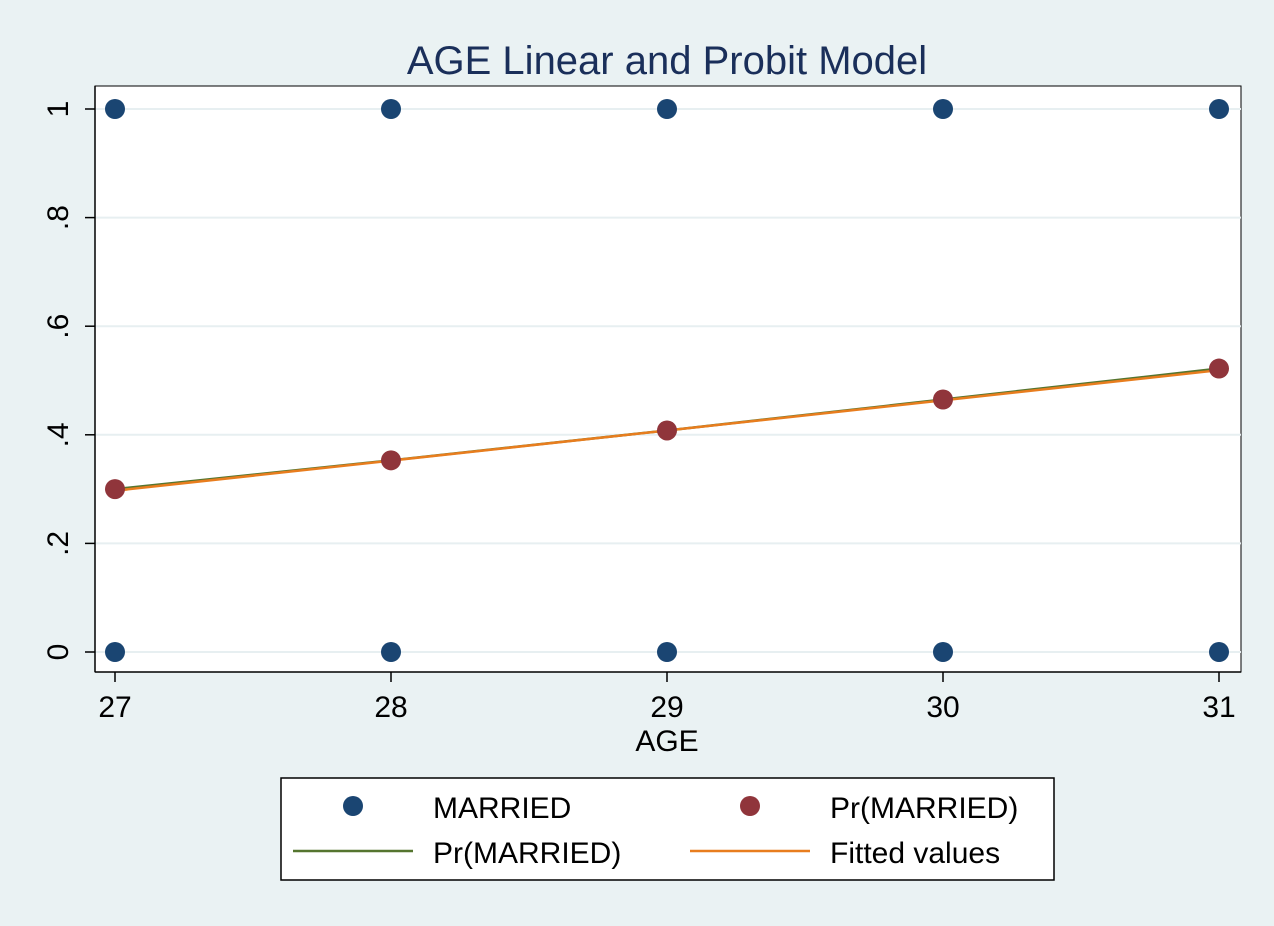 The width and height of the screenshot is (1274, 926). What do you see at coordinates (750, 806) in the screenshot?
I see `legend-marker-pr-married` at bounding box center [750, 806].